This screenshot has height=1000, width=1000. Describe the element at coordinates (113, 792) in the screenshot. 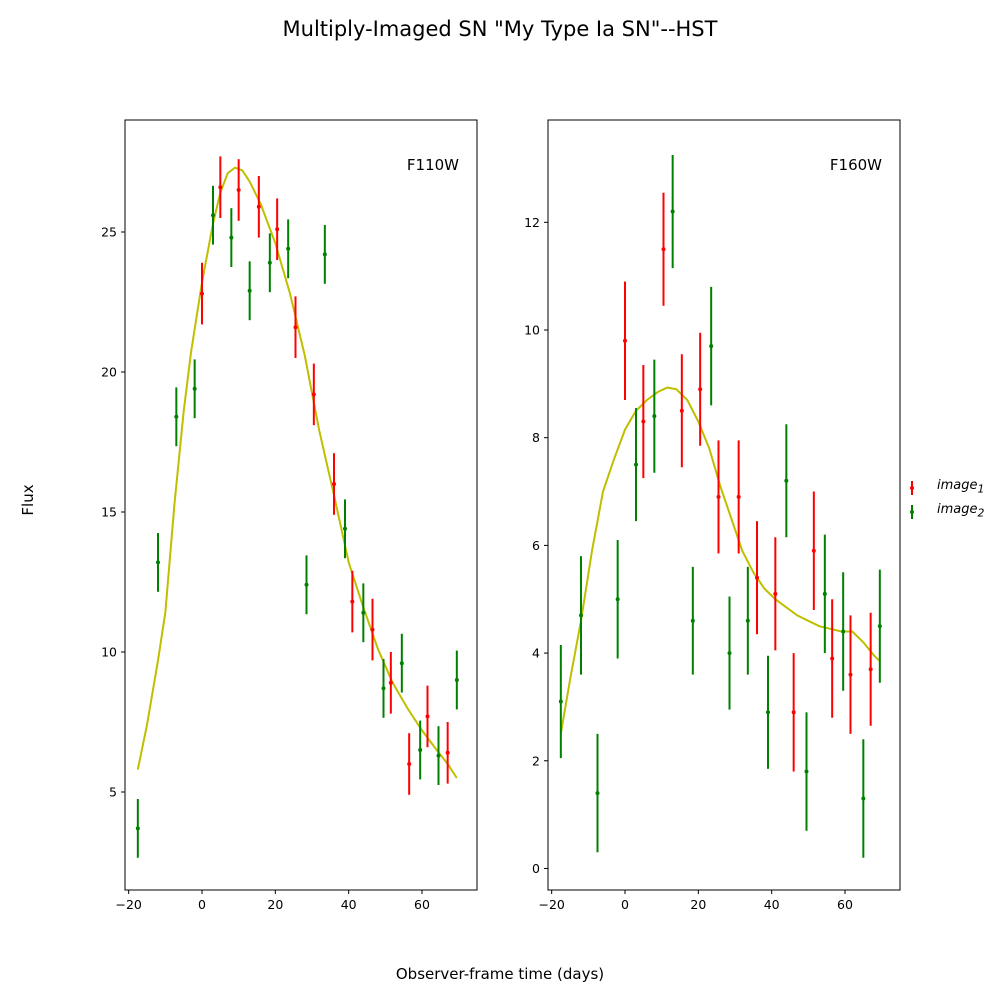

I see `panel-1-y-tick-label: 5` at that location.